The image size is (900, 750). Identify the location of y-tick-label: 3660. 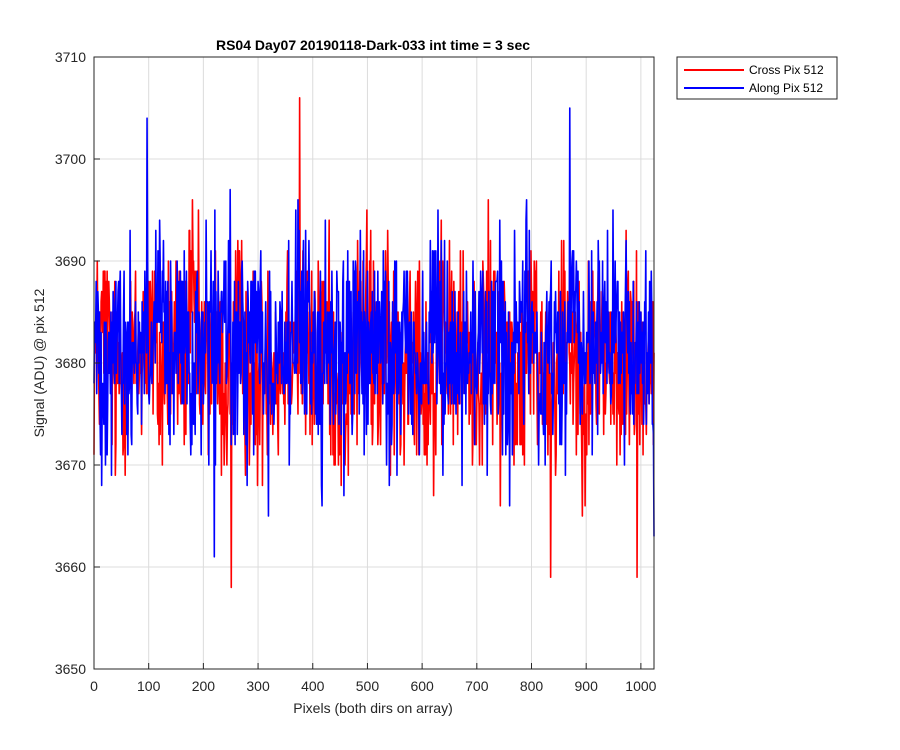
(70, 567).